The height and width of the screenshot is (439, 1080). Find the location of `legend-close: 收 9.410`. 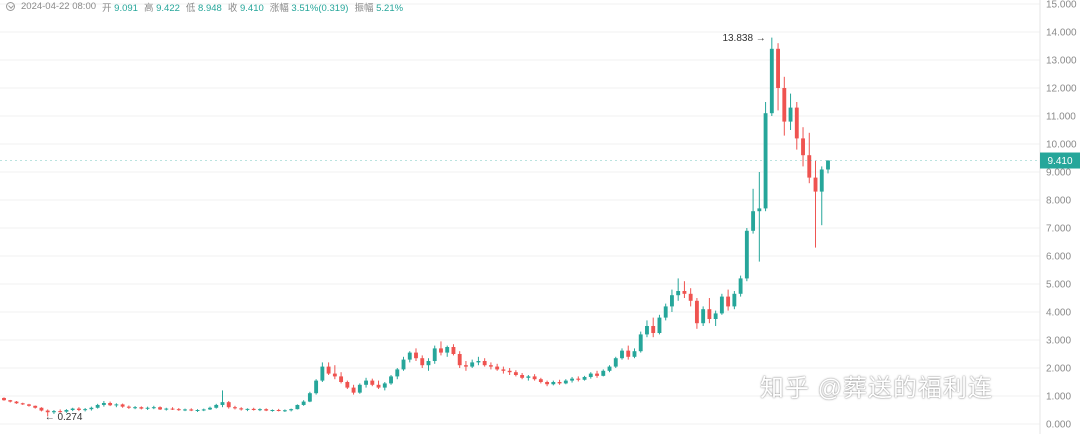

legend-close: 收 9.410 is located at coordinates (245, 8).